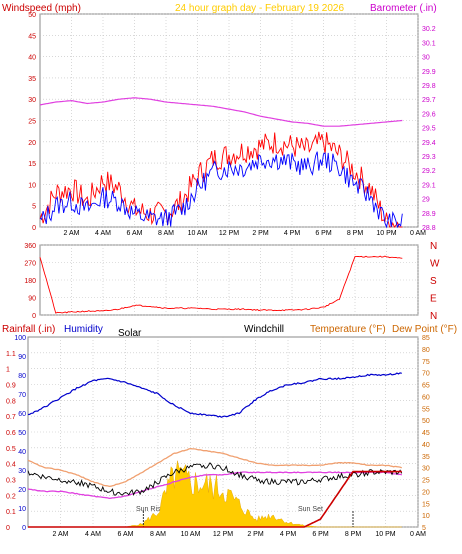  Describe the element at coordinates (292, 233) in the screenshot. I see `wind-x-tick-label: 4 PM` at that location.